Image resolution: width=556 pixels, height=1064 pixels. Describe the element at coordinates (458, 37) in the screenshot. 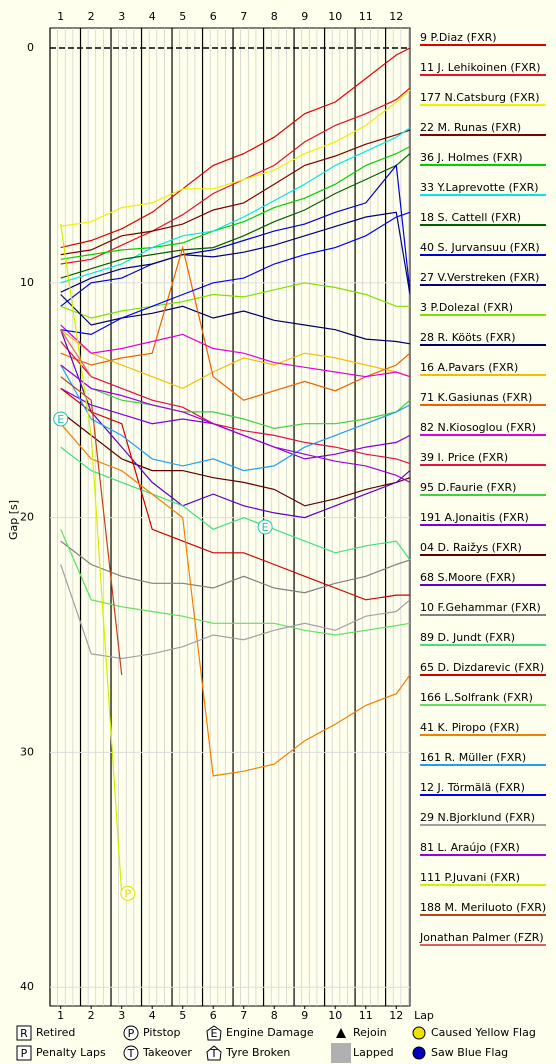

I see `legend-label: 9 P.Diaz (FXR)` at that location.